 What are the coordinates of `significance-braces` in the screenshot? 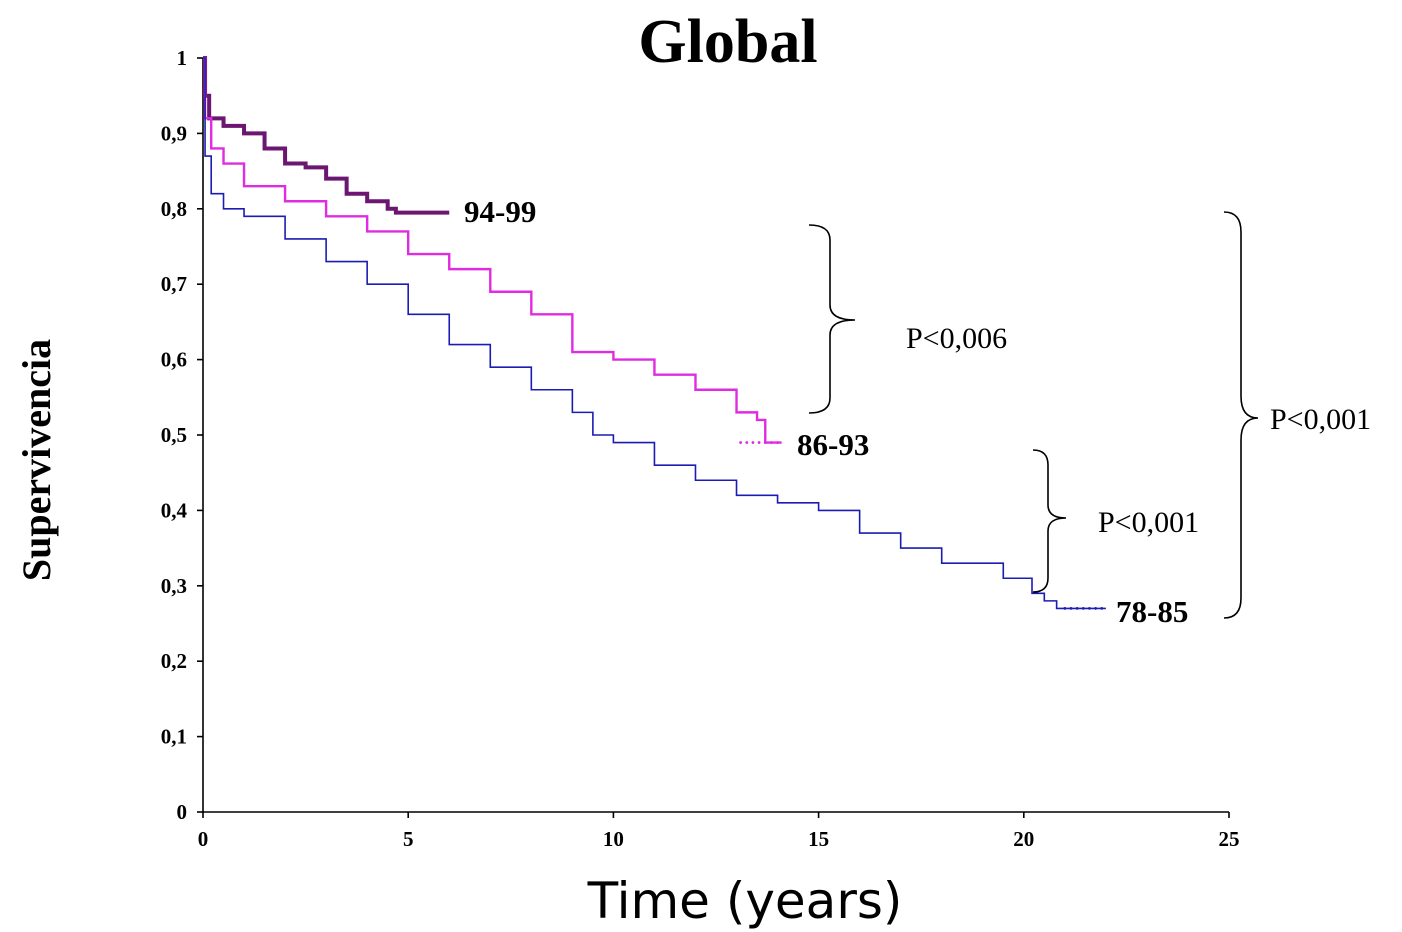 It's located at (1033, 415).